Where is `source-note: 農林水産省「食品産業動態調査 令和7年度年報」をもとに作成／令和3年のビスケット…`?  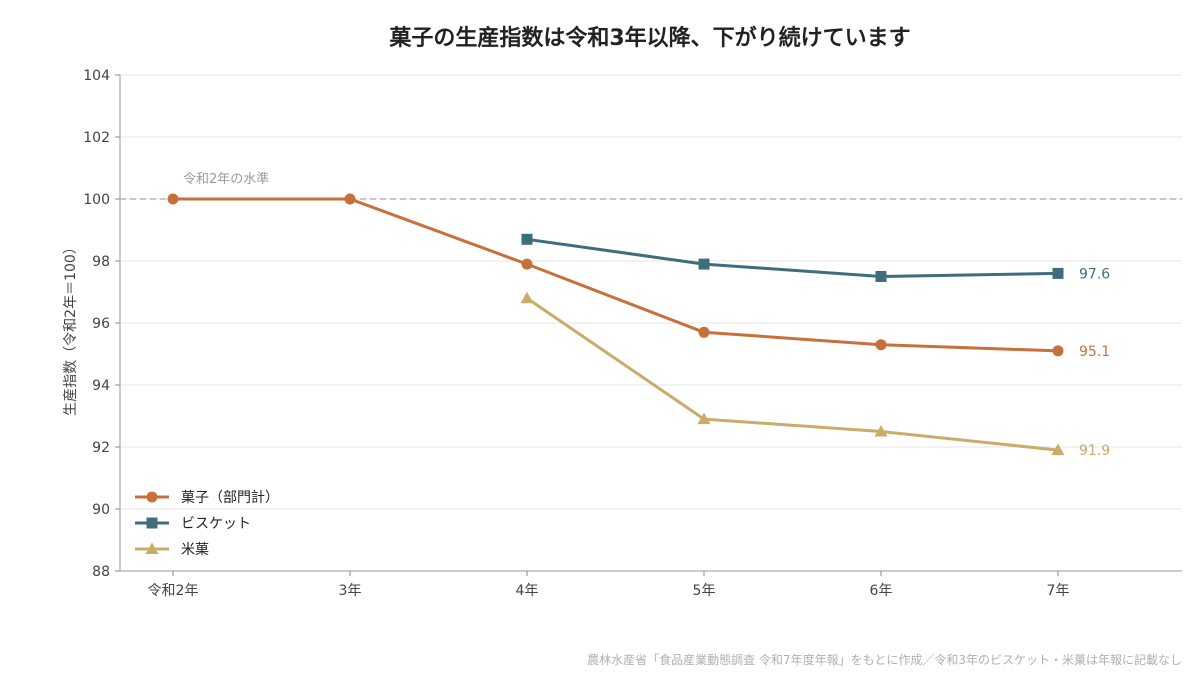 source-note: 農林水産省「食品産業動態調査 令和7年度年報」をもとに作成／令和3年のビスケット… is located at coordinates (884, 659).